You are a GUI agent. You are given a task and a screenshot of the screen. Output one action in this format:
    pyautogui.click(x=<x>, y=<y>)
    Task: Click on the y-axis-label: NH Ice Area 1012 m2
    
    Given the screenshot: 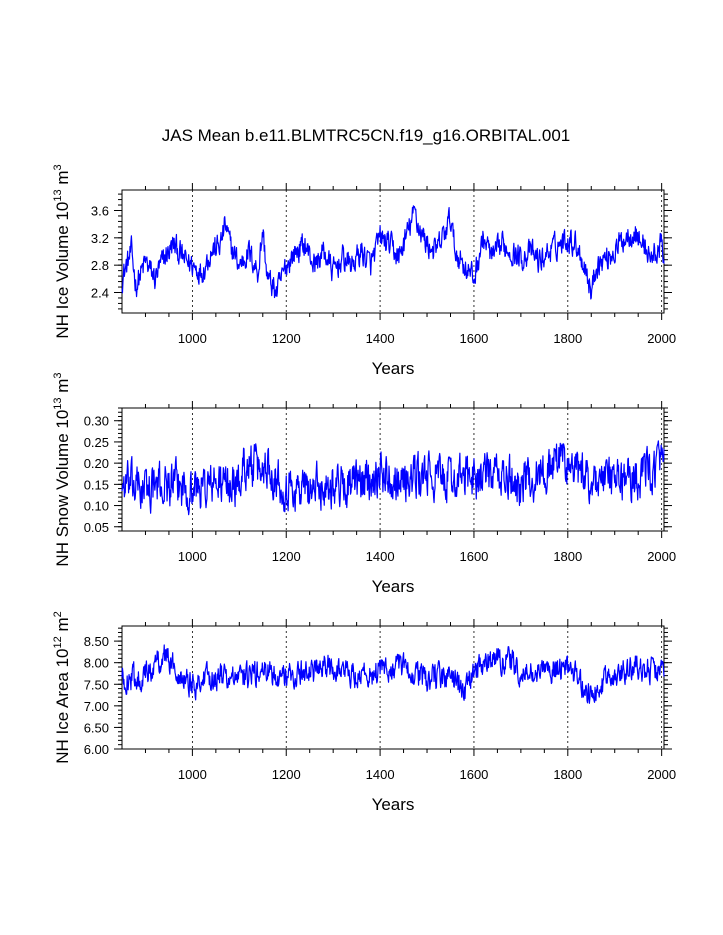 What is the action you would take?
    pyautogui.click(x=62, y=687)
    